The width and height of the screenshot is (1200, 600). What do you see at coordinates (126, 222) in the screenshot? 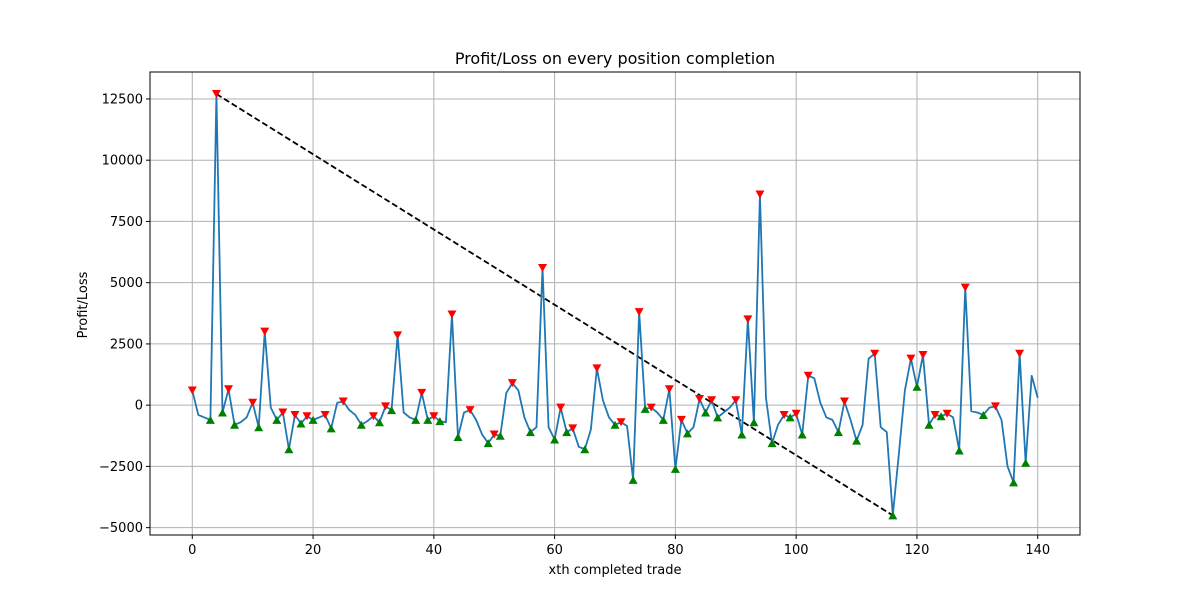
I see `y-tick-label: 7500` at bounding box center [126, 222].